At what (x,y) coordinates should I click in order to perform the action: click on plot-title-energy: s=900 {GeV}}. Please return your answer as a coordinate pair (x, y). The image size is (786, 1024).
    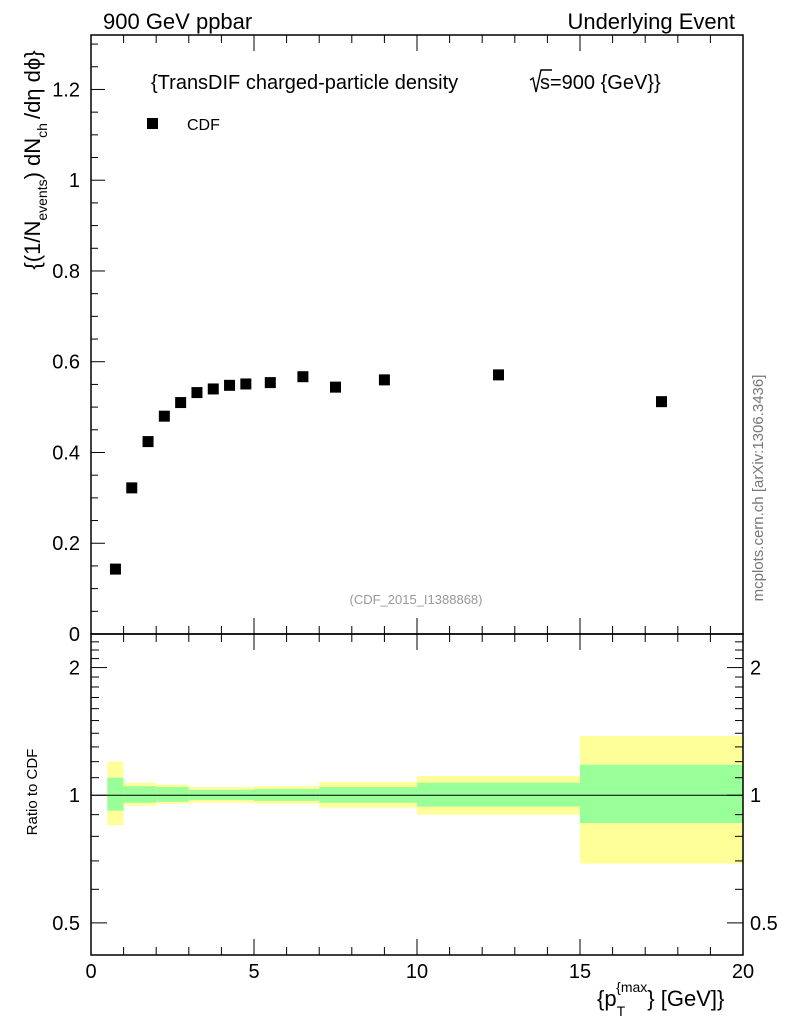
    Looking at the image, I should click on (600, 83).